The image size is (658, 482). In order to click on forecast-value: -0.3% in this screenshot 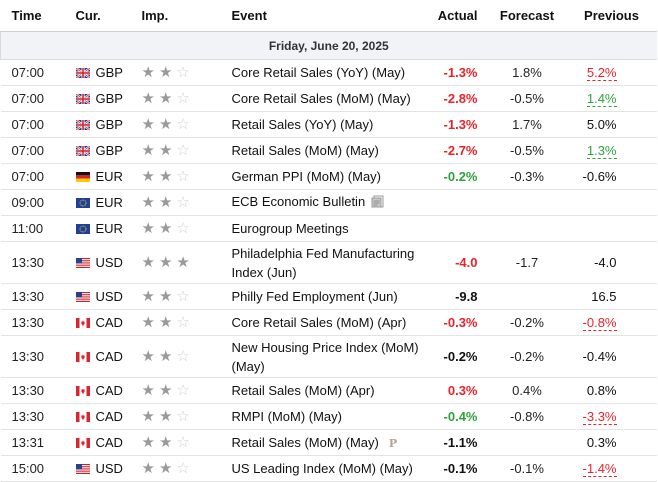, I will do `click(527, 176)`.